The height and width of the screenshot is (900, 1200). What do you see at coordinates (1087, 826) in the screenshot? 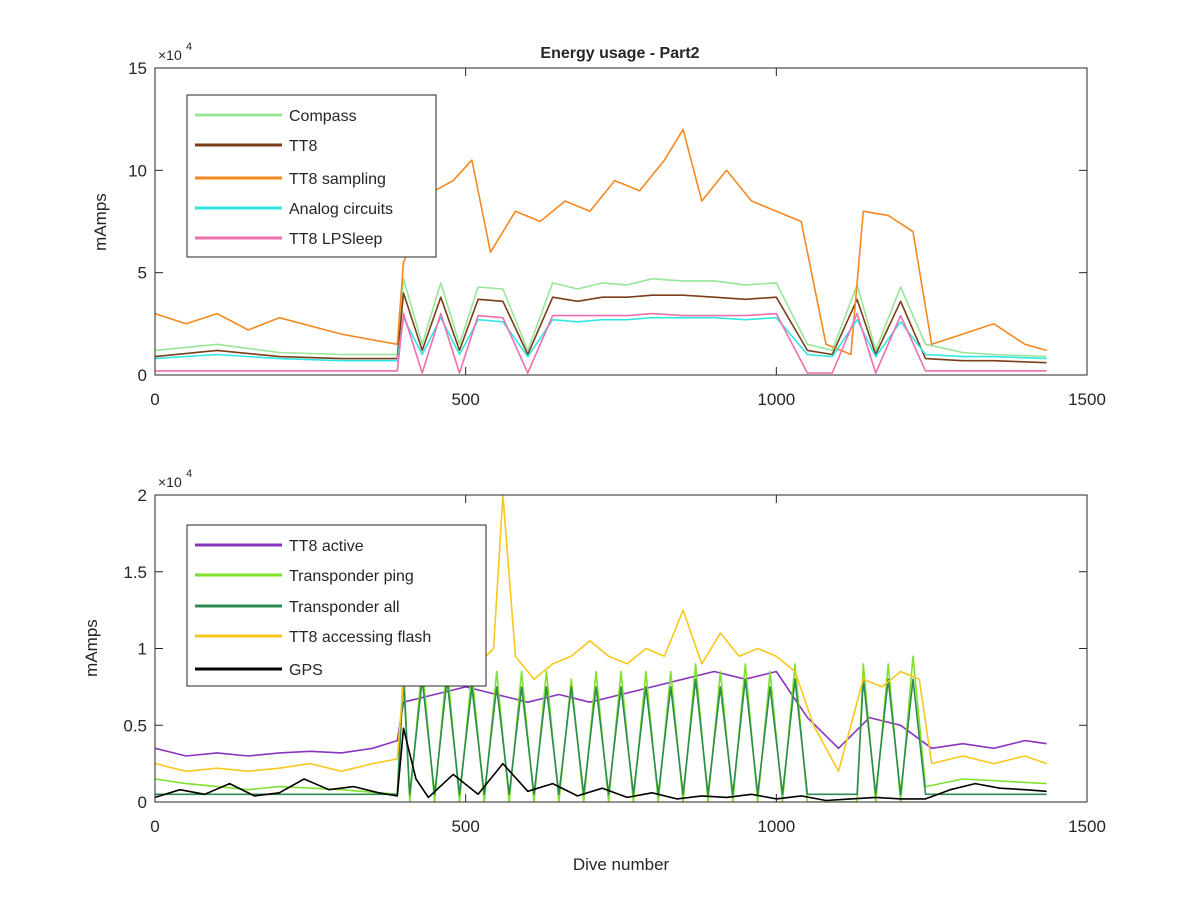
I see `bottom-x-tick-label: 1500` at bounding box center [1087, 826].